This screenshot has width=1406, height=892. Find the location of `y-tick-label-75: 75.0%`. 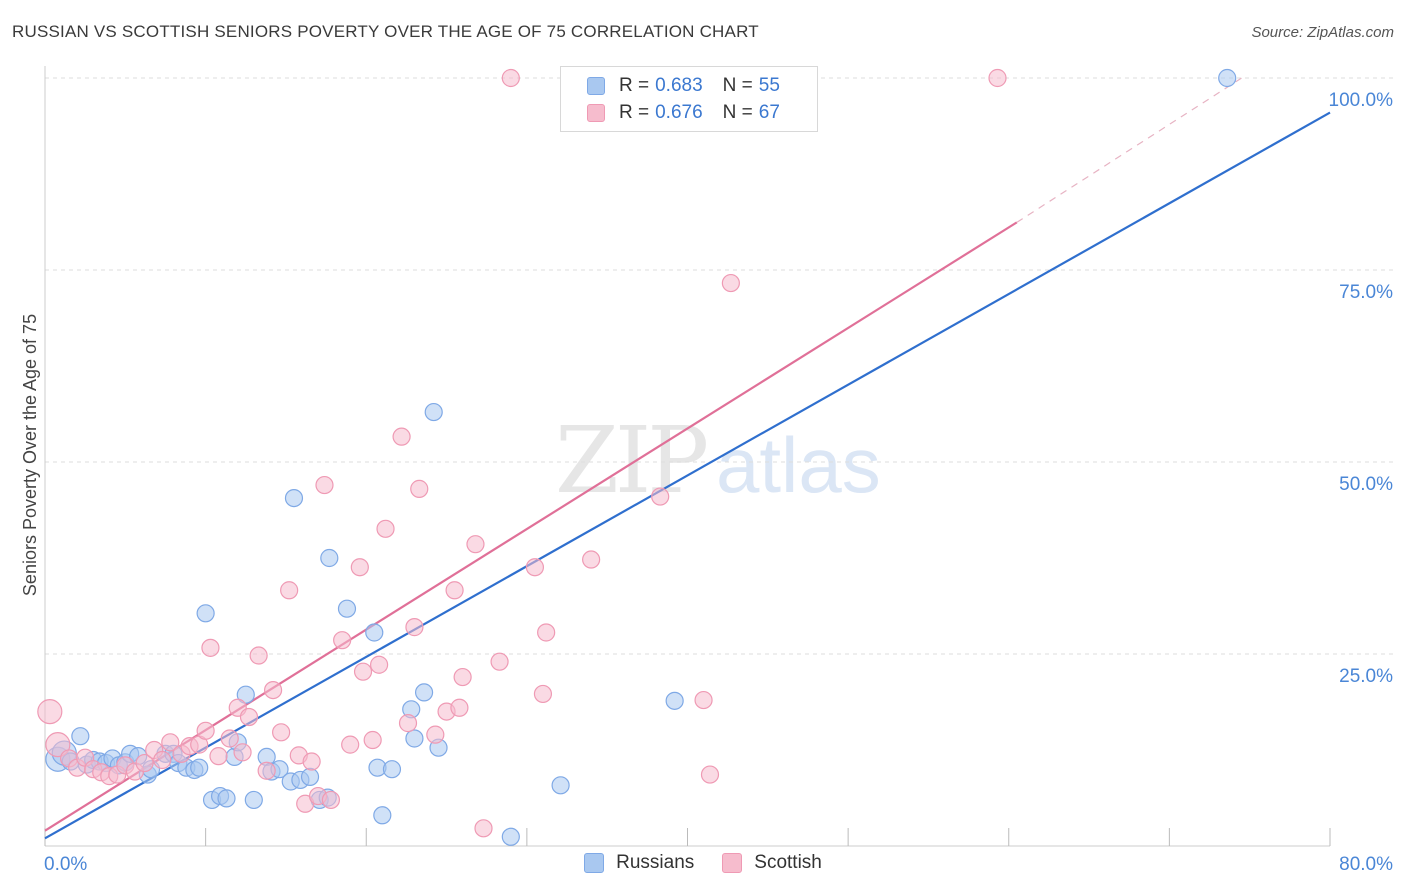

y-tick-label-75: 75.0% is located at coordinates (1366, 292).